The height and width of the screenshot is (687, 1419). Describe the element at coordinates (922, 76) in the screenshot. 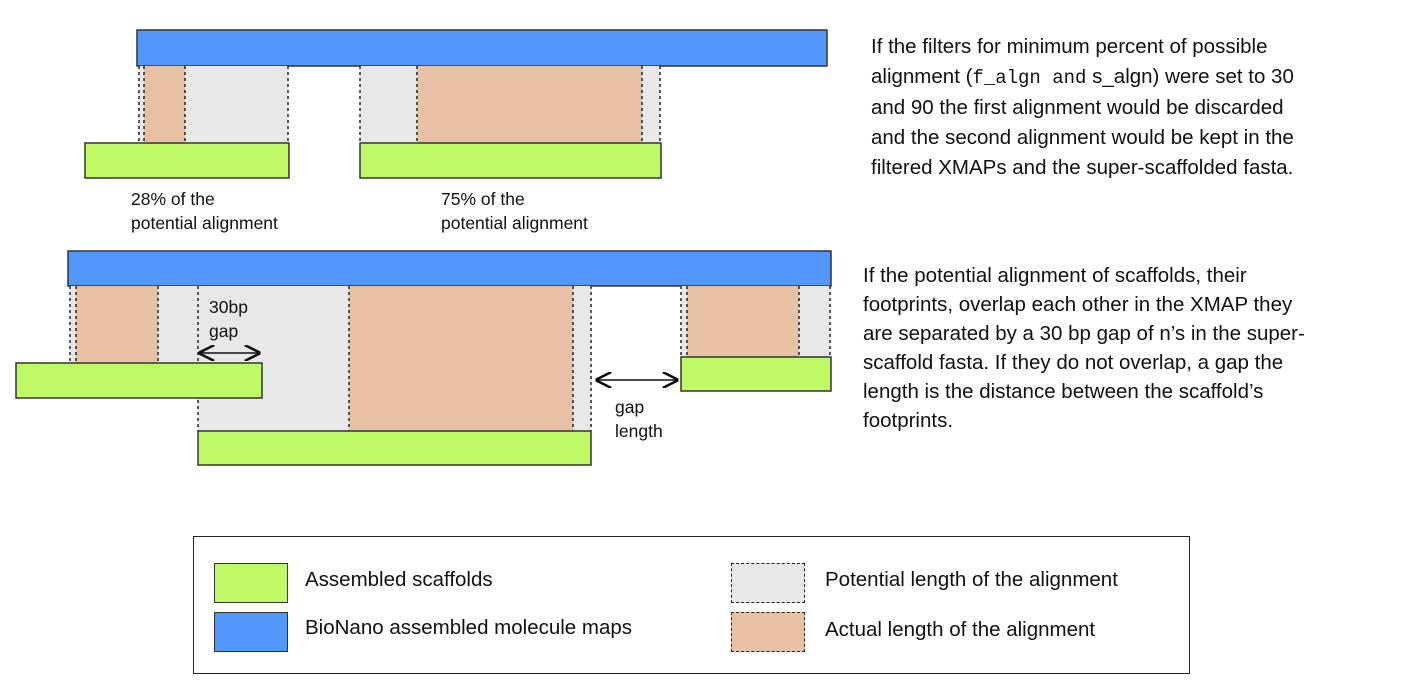

I see `note-text: alignment (` at that location.